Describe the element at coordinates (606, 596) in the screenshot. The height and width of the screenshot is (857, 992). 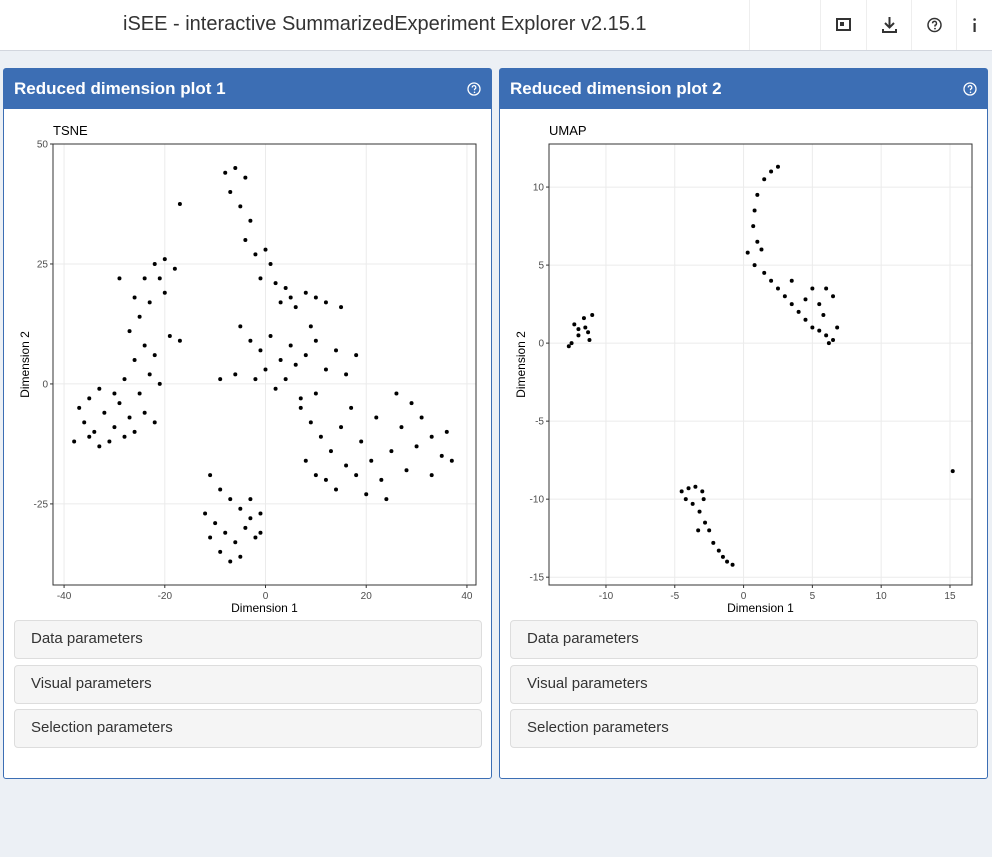
I see `x-tick-label: -10` at that location.